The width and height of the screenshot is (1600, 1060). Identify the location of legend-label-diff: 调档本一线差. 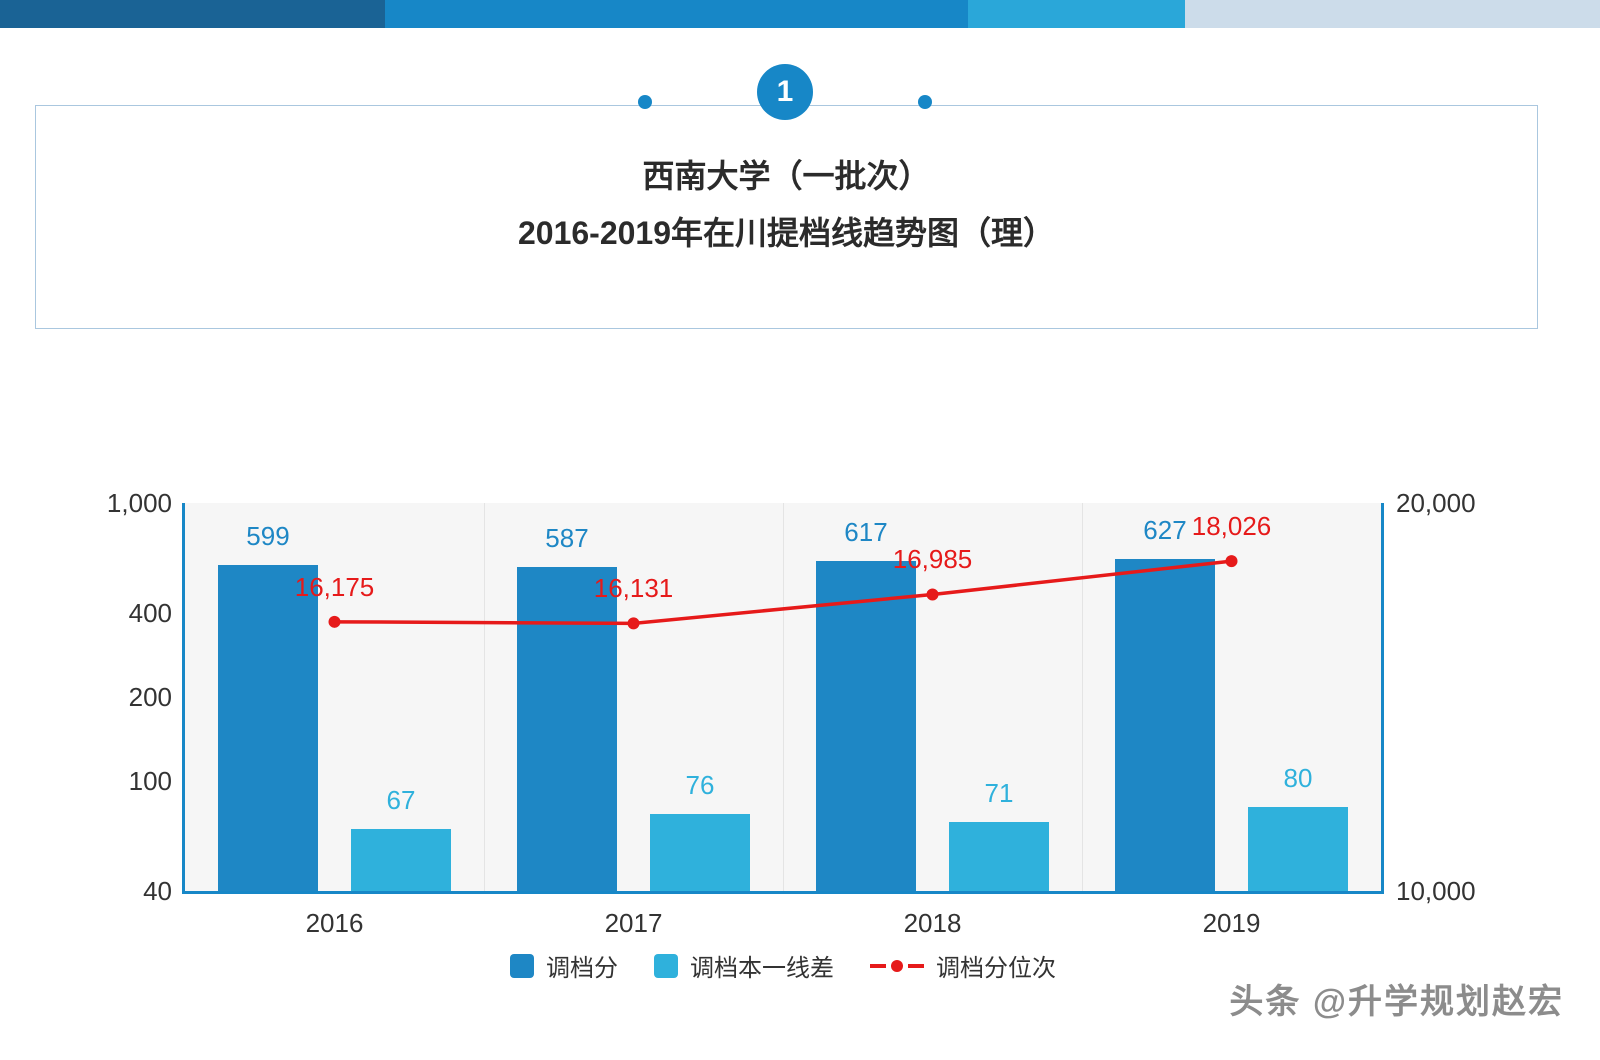
(762, 968).